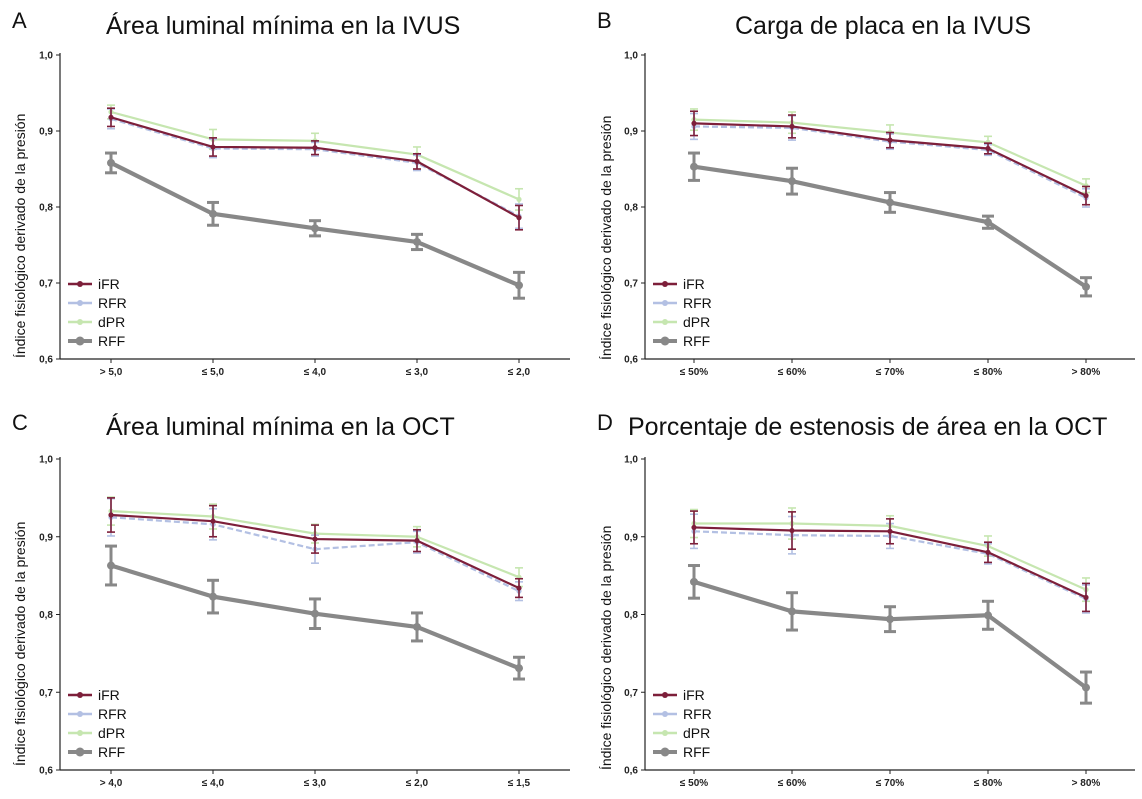 The image size is (1142, 799). Describe the element at coordinates (694, 372) in the screenshot. I see `x-tick-label: ≤ 50%` at that location.